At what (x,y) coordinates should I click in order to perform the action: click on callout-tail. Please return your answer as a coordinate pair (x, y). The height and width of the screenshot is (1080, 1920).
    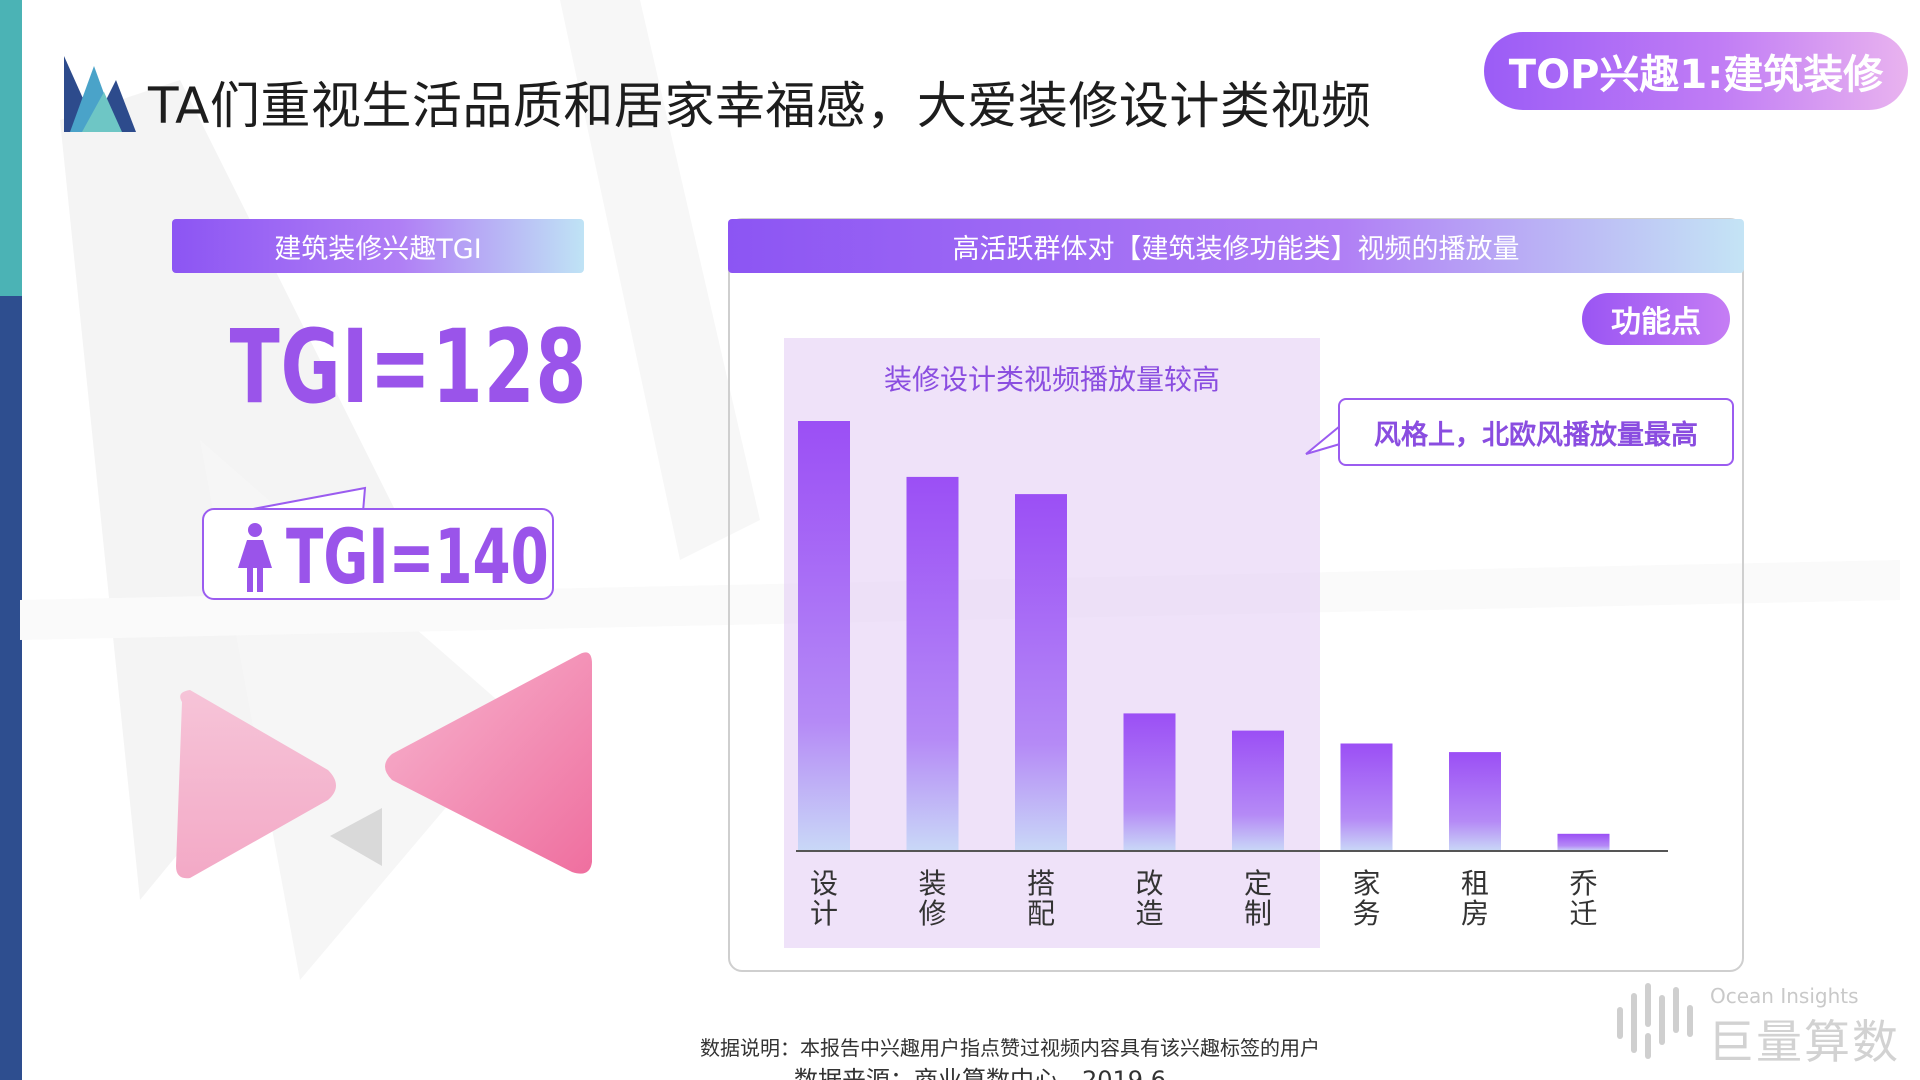
    Looking at the image, I should click on (1323, 440).